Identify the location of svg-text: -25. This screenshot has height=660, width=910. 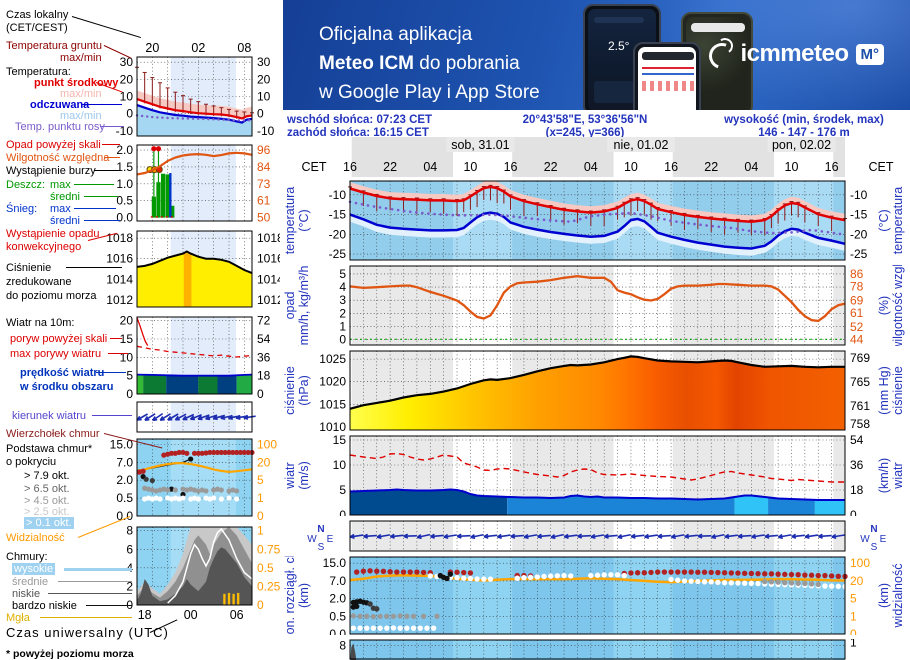
(859, 254).